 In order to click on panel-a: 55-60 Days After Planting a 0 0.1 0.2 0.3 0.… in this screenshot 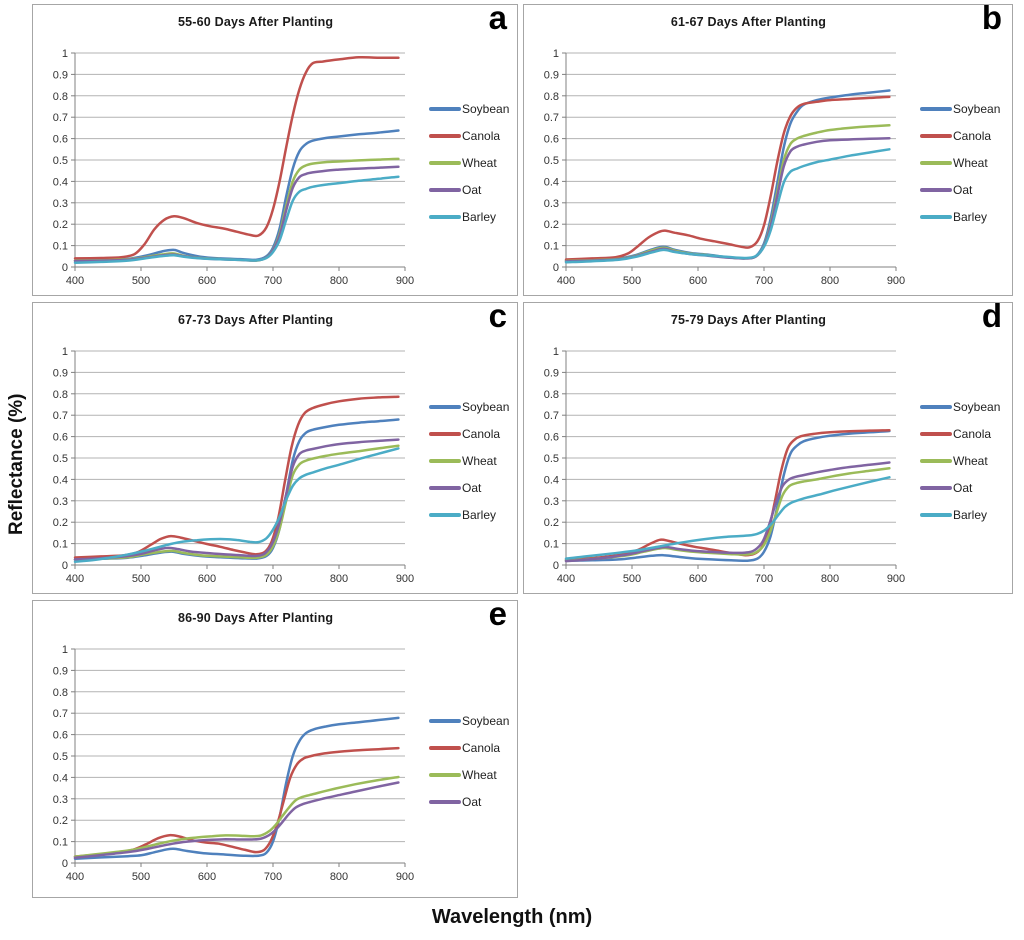, I will do `click(275, 148)`.